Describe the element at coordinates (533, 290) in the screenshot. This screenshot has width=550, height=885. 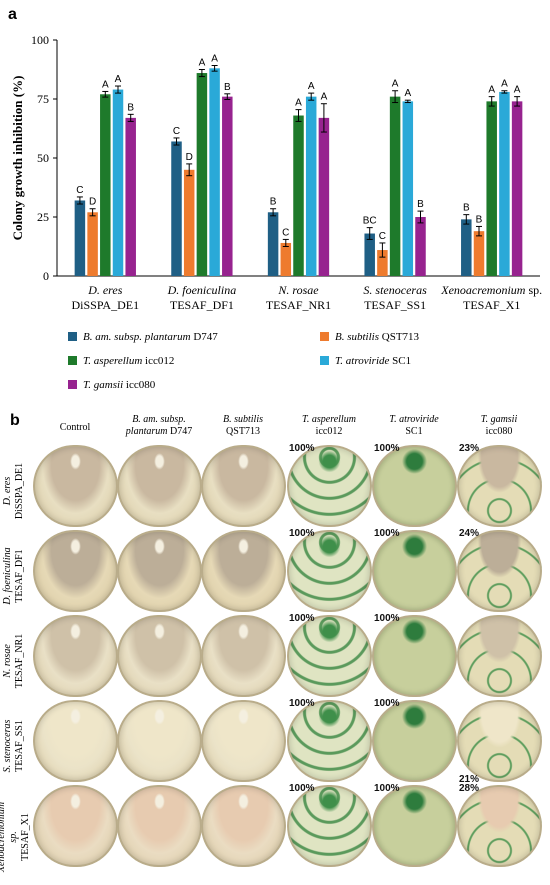
I see `x-category-suffix: sp.` at that location.